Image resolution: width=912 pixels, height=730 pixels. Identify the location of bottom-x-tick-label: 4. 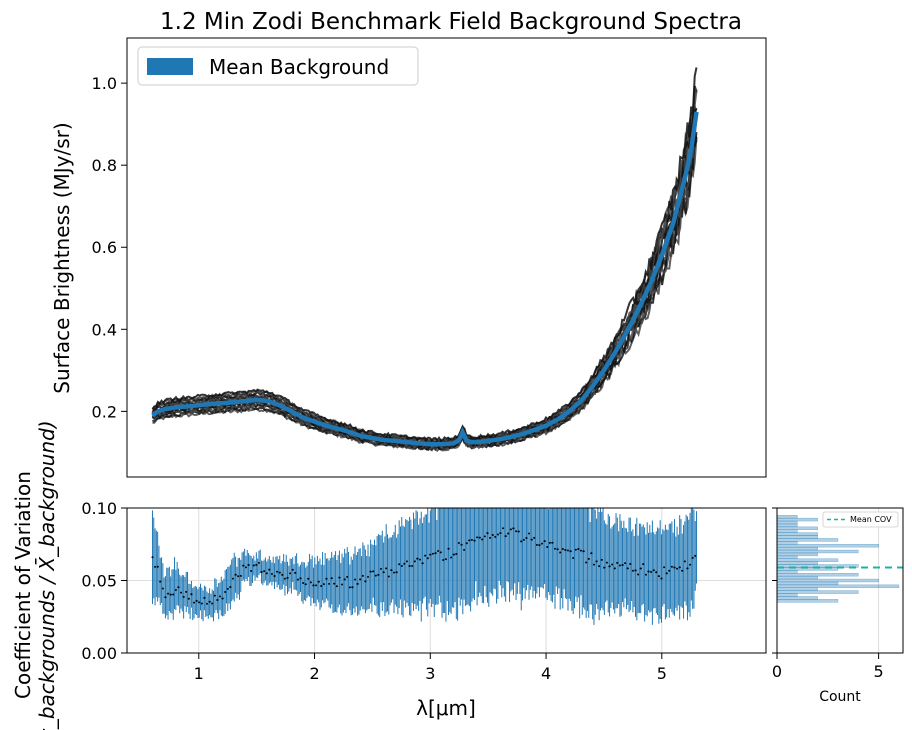
(546, 673).